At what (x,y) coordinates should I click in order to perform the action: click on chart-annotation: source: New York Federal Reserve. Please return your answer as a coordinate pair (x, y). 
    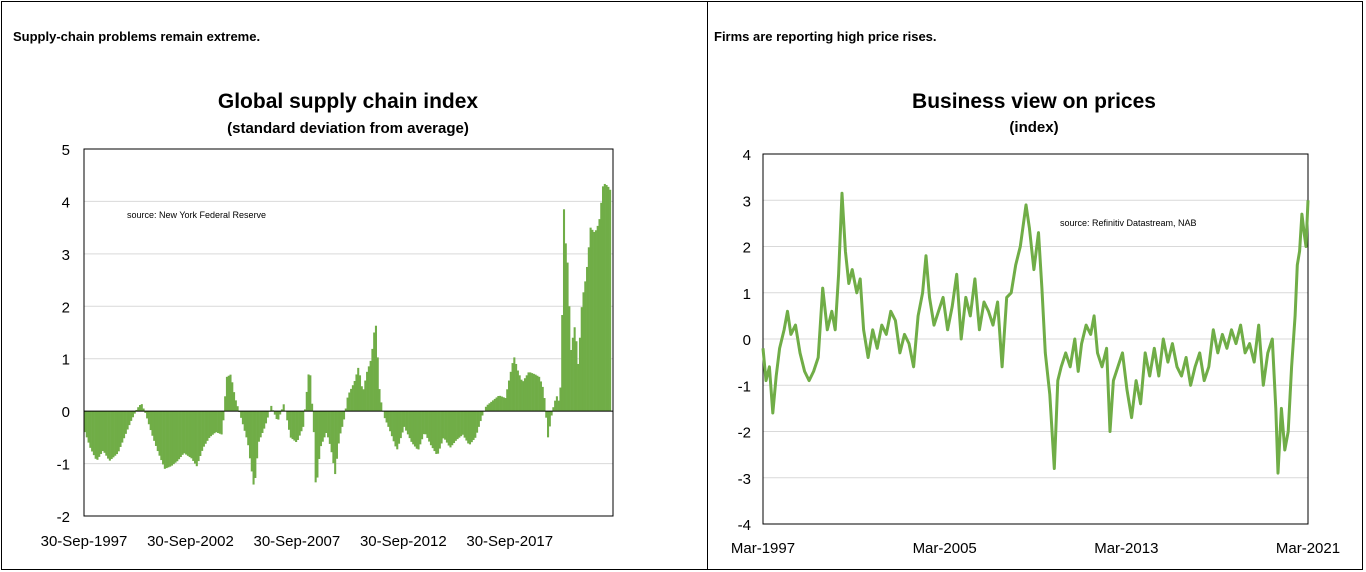
    Looking at the image, I should click on (196, 215).